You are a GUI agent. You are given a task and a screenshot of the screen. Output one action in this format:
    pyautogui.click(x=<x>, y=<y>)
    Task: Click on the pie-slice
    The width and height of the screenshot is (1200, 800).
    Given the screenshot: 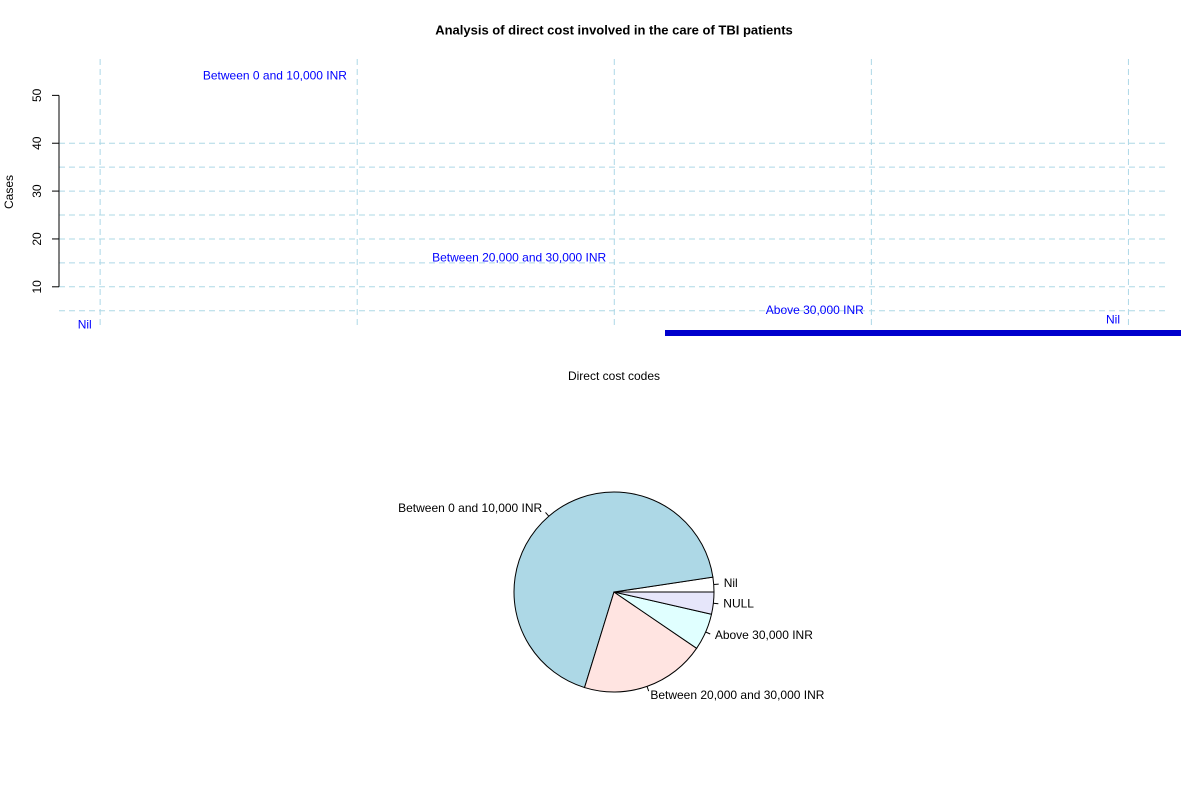 What is the action you would take?
    pyautogui.click(x=640, y=642)
    